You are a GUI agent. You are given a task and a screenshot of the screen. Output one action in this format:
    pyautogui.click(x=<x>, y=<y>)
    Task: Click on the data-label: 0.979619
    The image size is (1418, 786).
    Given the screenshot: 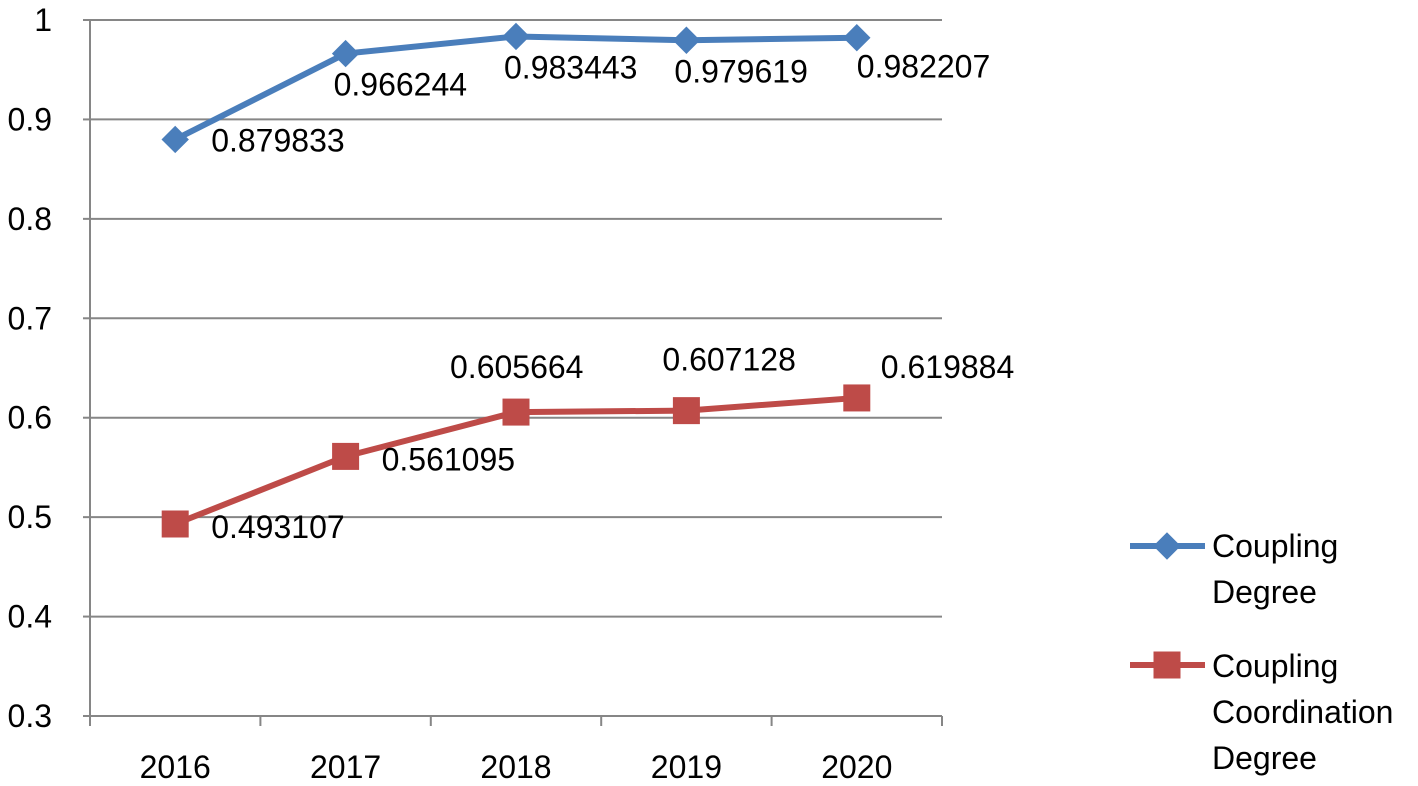 What is the action you would take?
    pyautogui.click(x=740, y=71)
    